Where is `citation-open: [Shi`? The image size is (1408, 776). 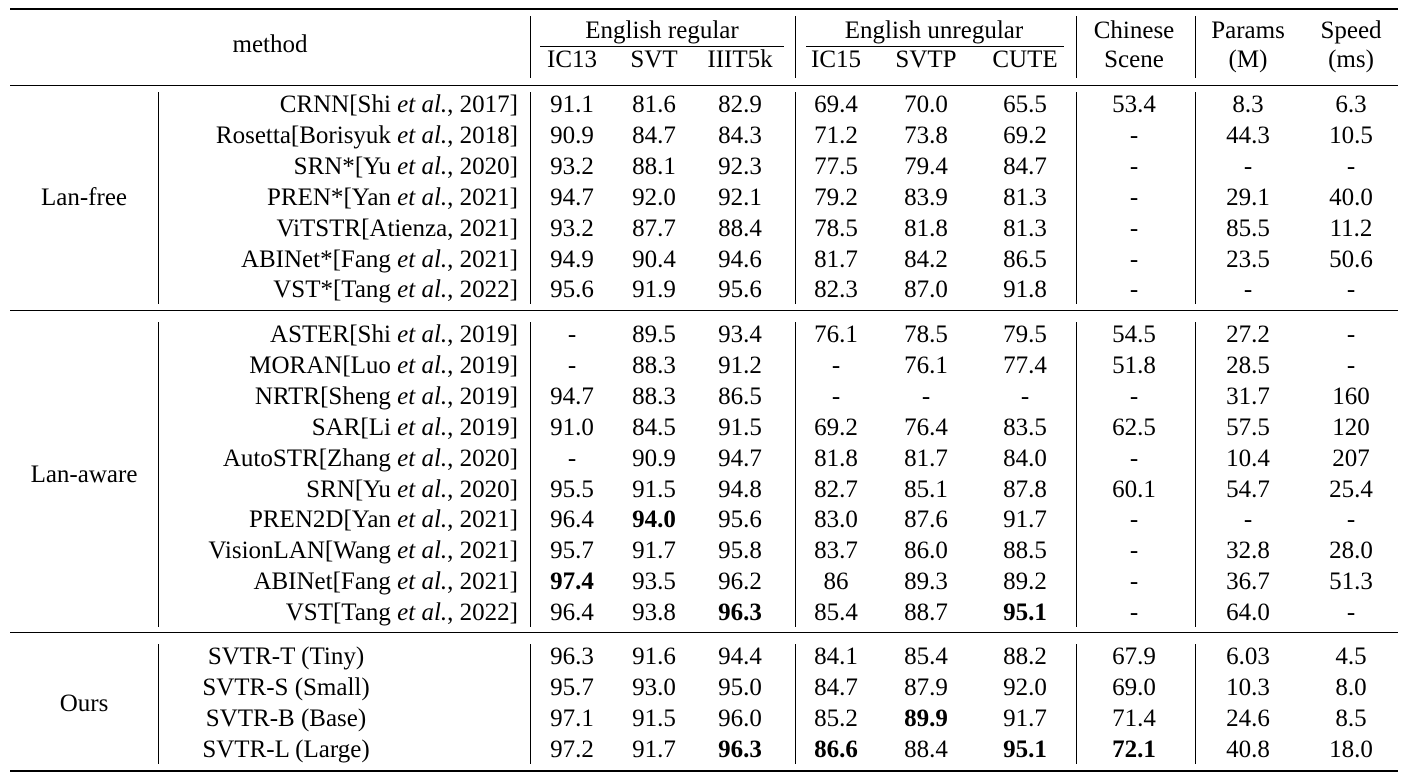
citation-open: [Shi is located at coordinates (370, 334).